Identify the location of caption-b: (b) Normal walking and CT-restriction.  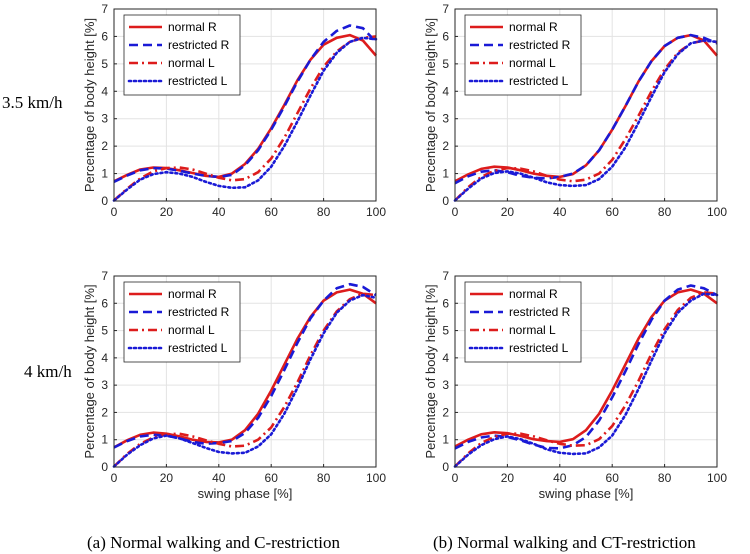
(564, 542).